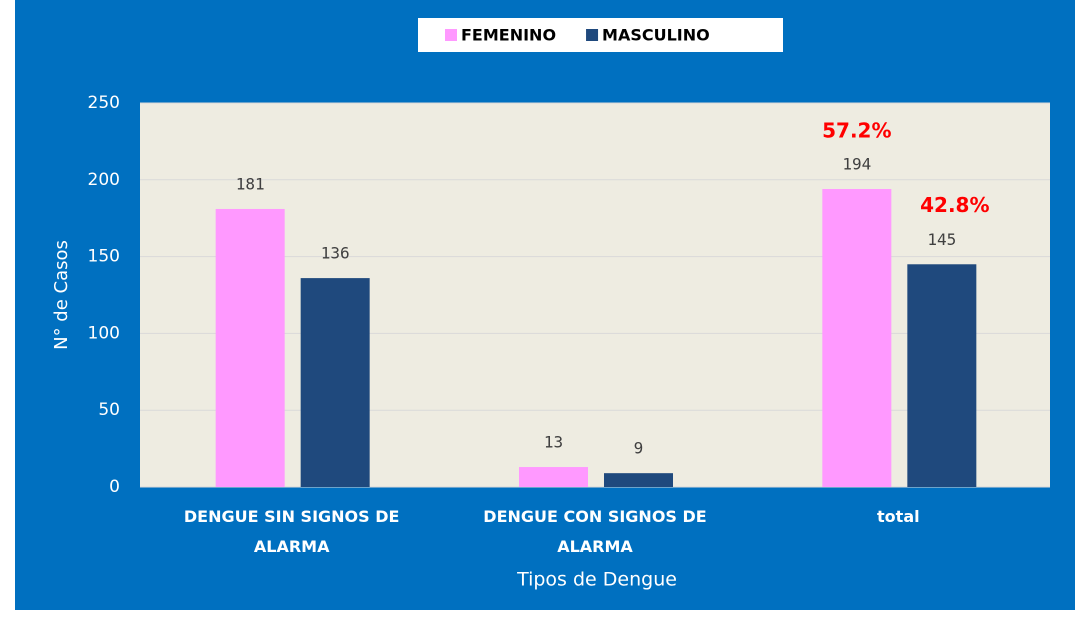 This screenshot has width=1089, height=620. I want to click on x-axis-label: Tipos de Dengue, so click(596, 580).